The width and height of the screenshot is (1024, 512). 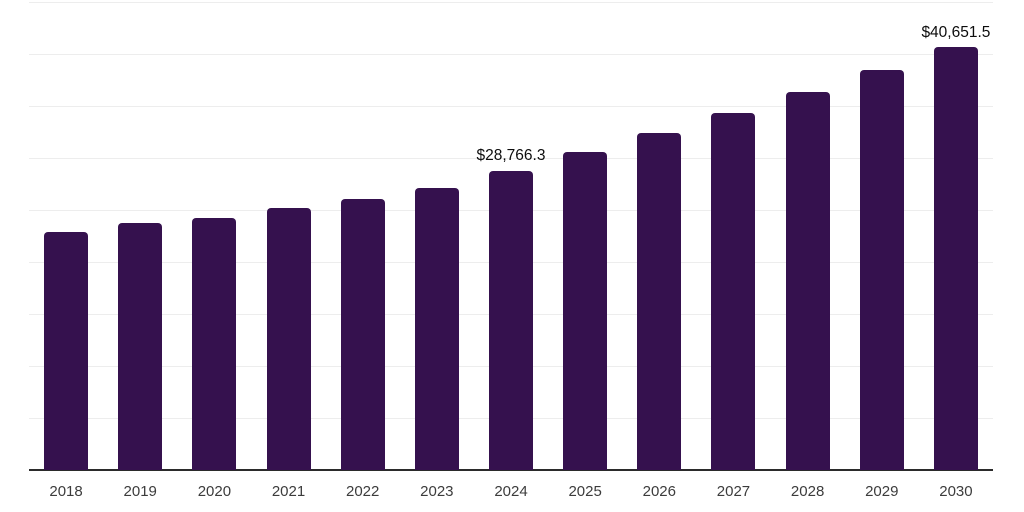 What do you see at coordinates (733, 491) in the screenshot?
I see `x-tick-2027: 2027` at bounding box center [733, 491].